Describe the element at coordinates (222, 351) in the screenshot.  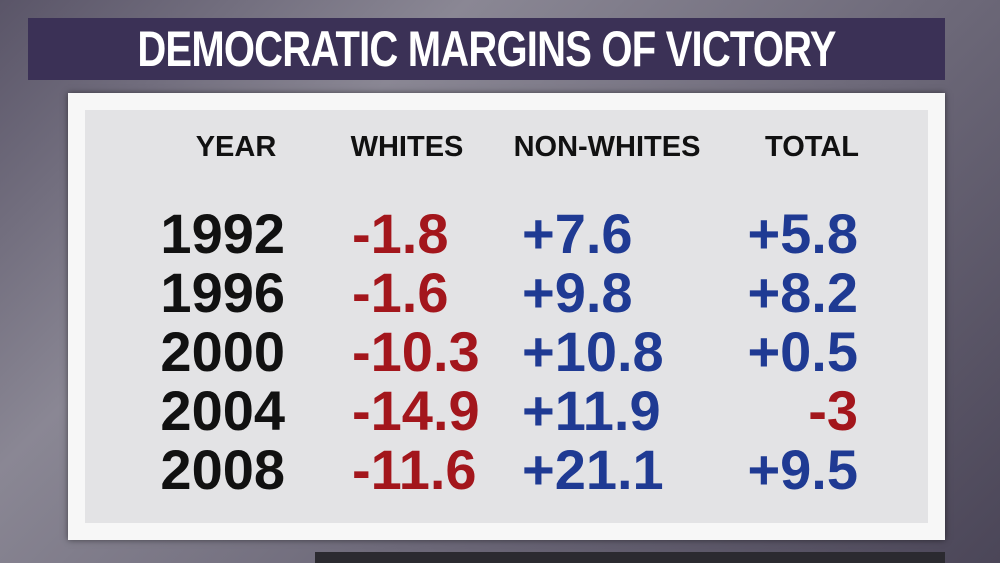
I see `year-cell: 2000` at that location.